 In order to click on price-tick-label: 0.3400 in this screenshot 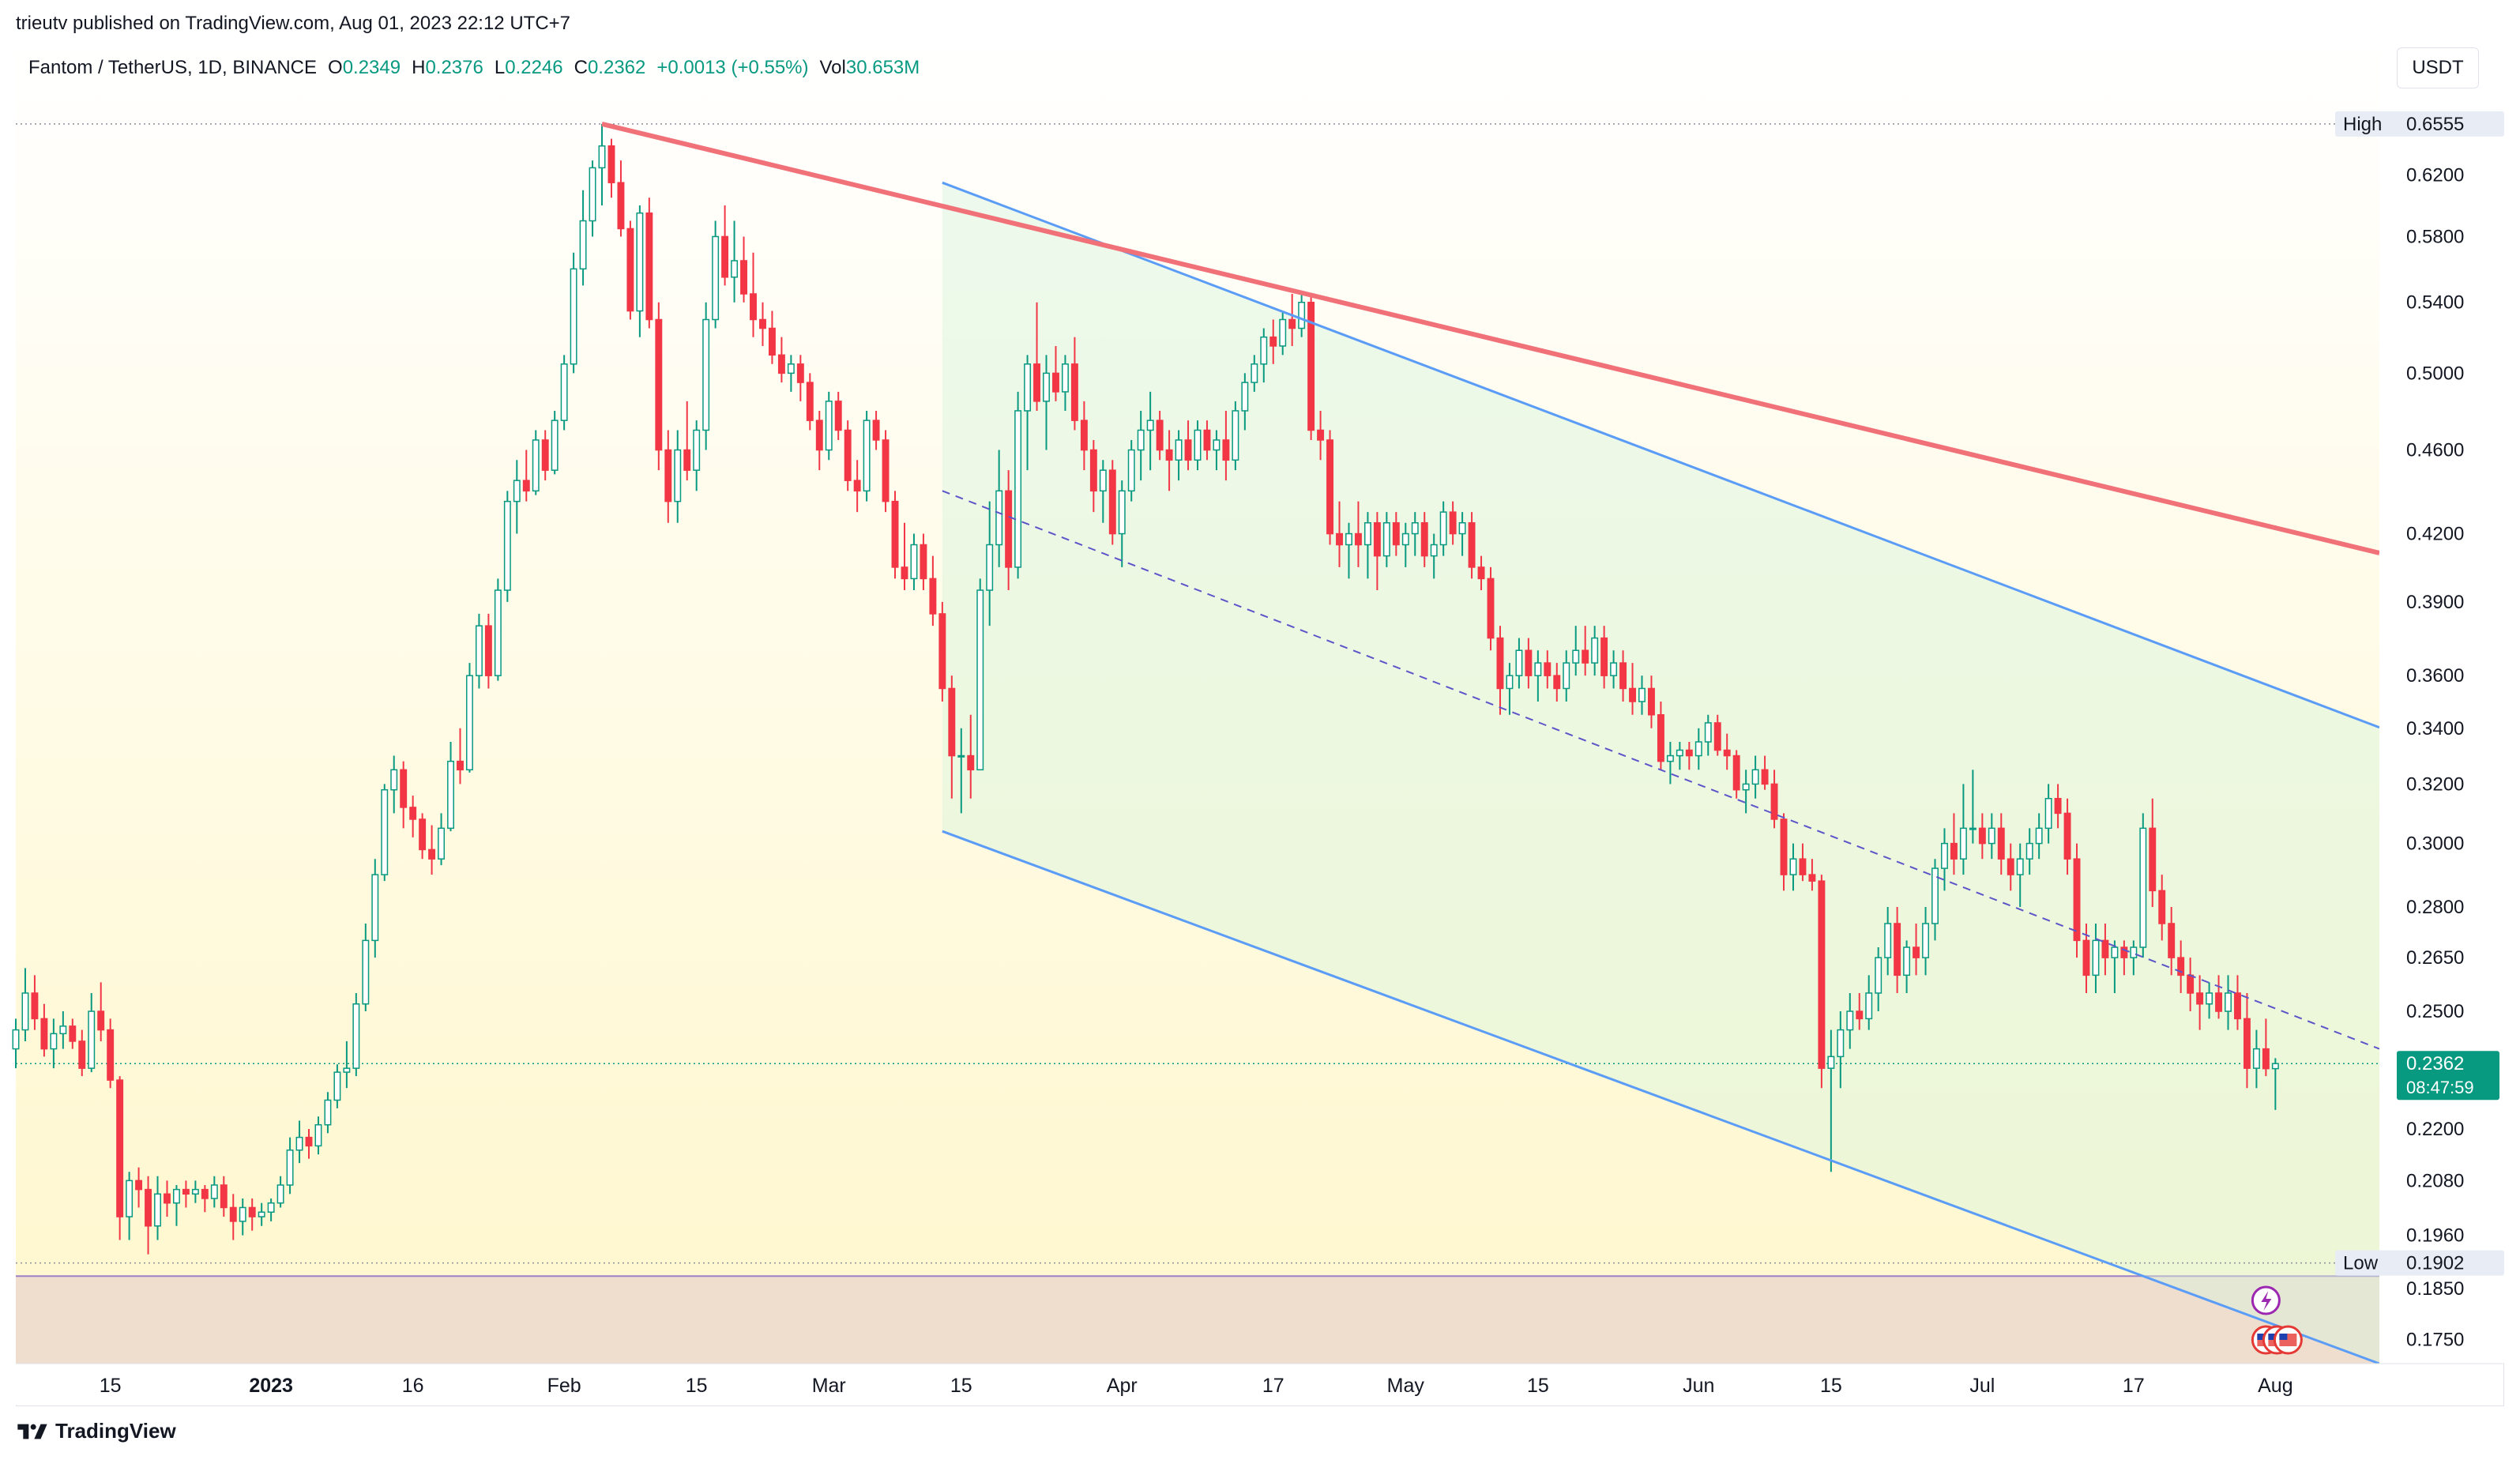, I will do `click(2435, 728)`.